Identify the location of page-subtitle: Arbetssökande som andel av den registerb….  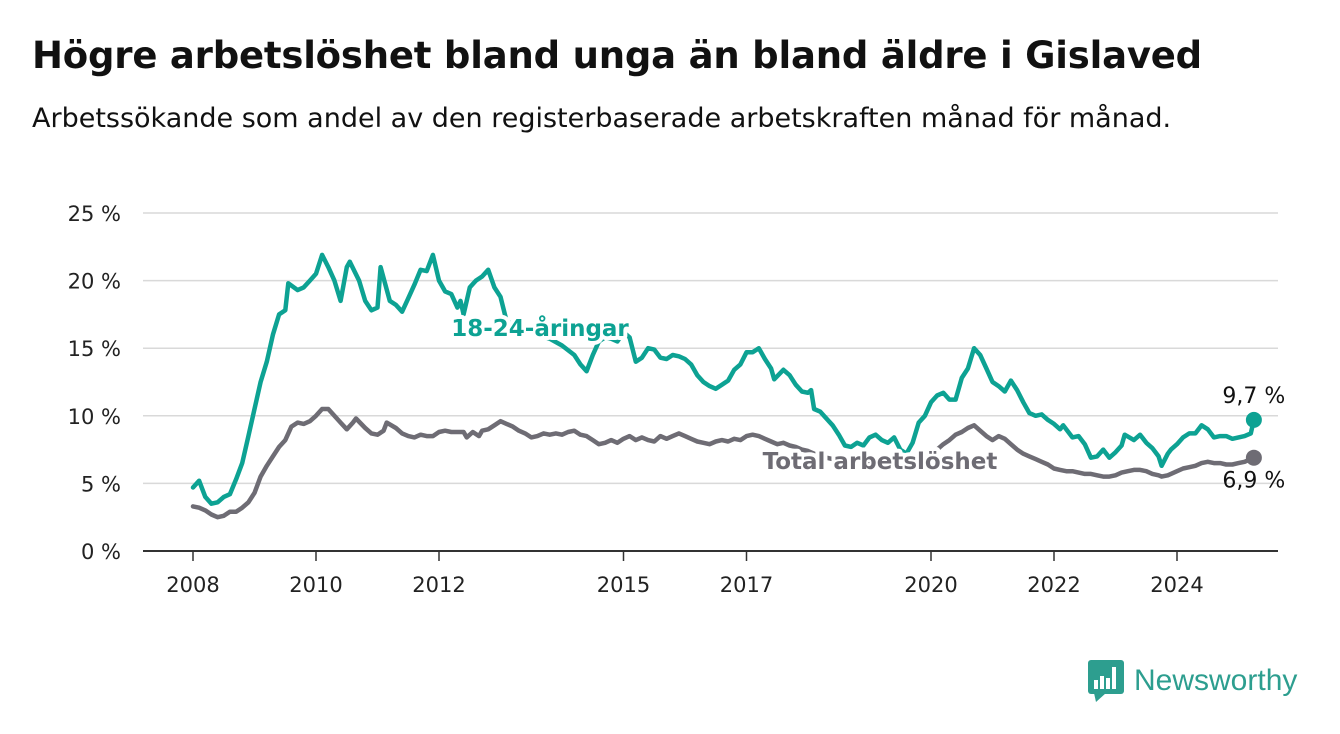
(602, 118).